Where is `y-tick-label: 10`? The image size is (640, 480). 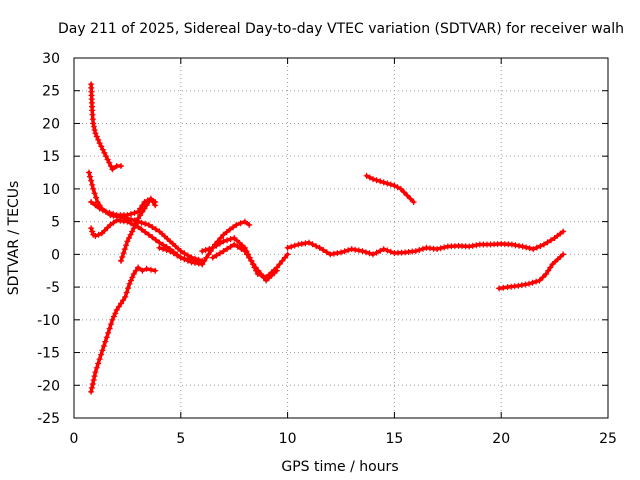
y-tick-label: 10 is located at coordinates (51, 190).